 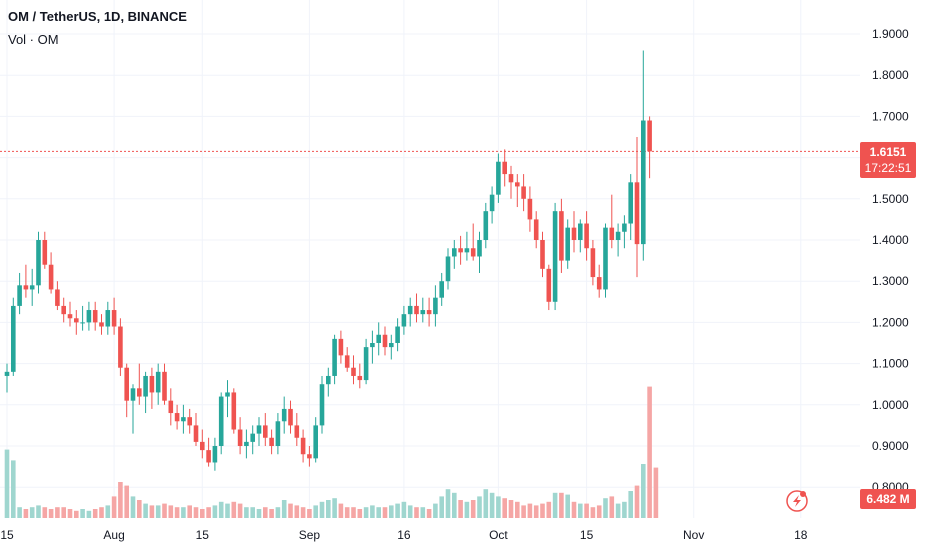 What do you see at coordinates (33, 39) in the screenshot?
I see `volume-legend: Vol · OM` at bounding box center [33, 39].